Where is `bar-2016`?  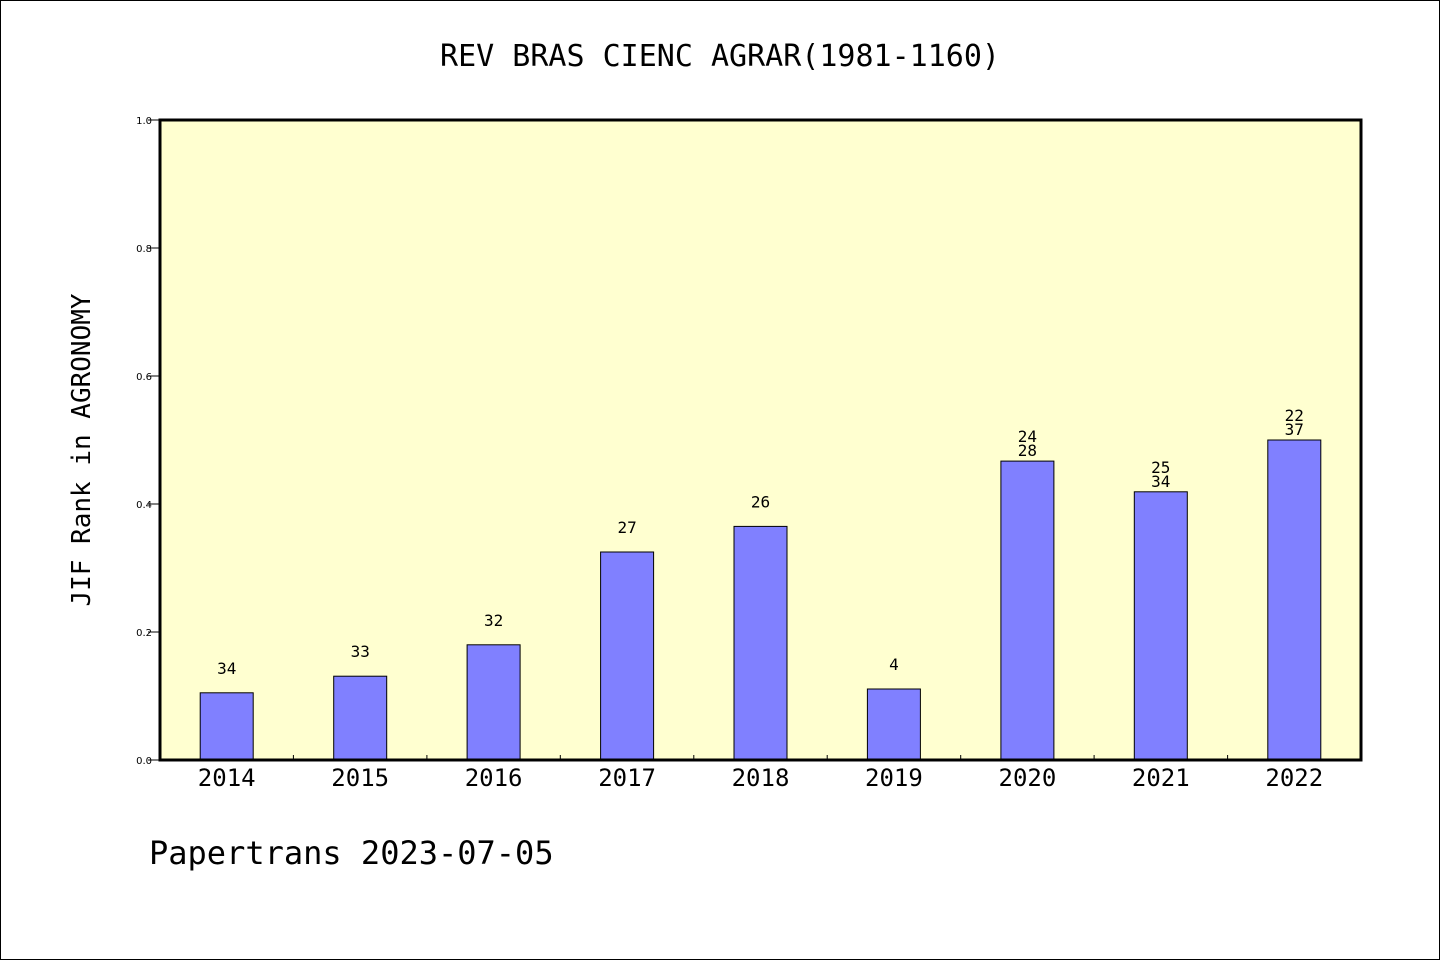
bar-2016 is located at coordinates (493, 702).